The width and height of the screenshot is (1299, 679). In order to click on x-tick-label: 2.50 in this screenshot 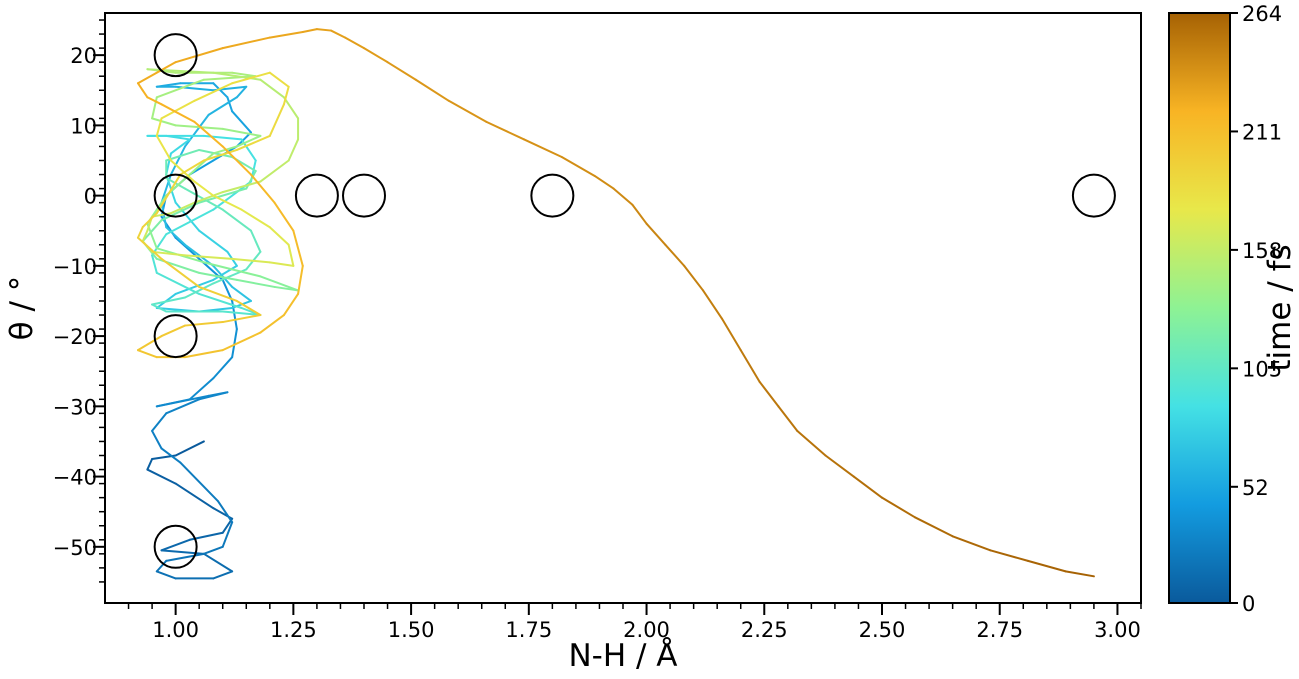, I will do `click(882, 630)`.